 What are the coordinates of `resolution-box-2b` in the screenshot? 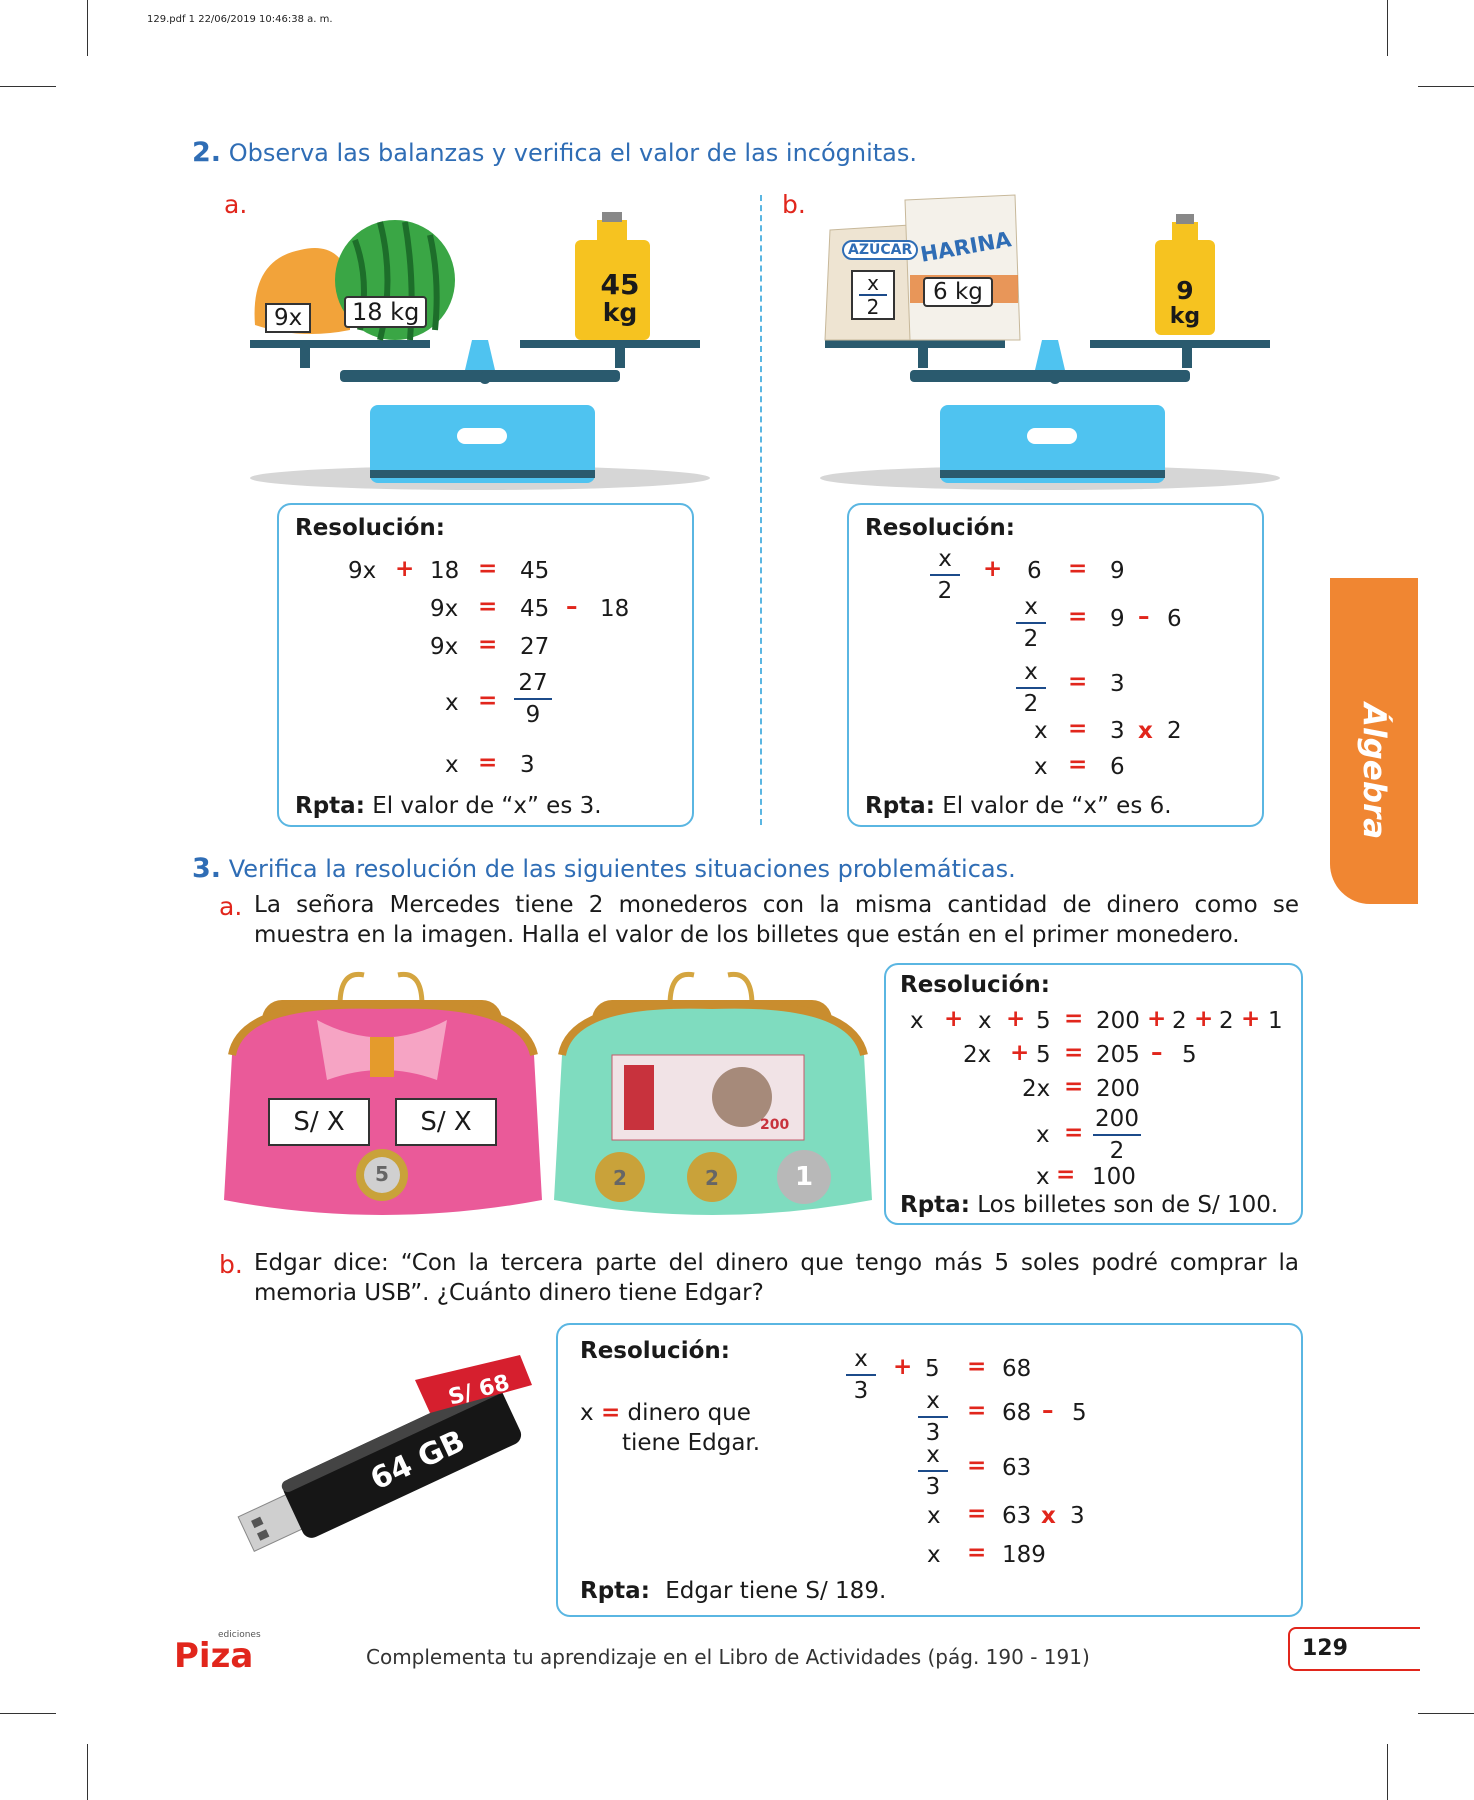 It's located at (1055, 665).